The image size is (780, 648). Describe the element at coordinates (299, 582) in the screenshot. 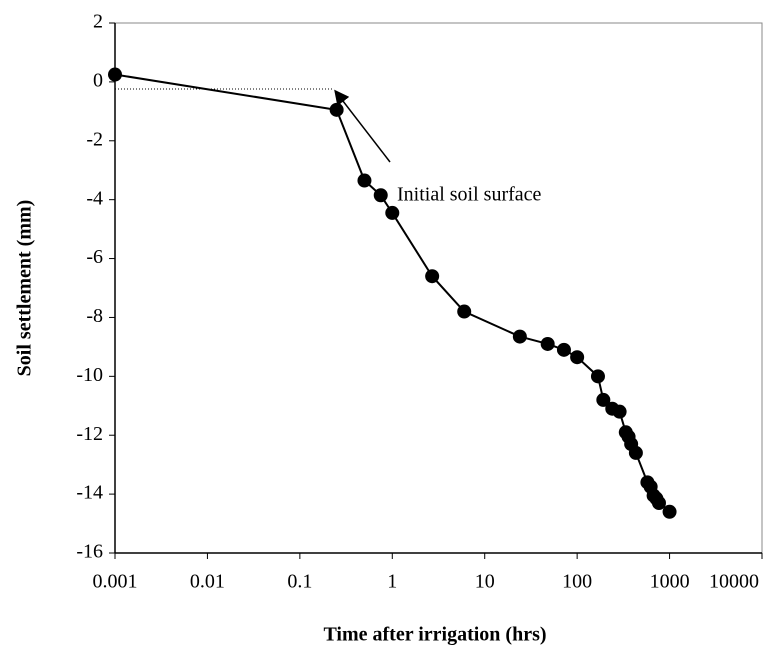

I see `x-tick-label: 0.1` at that location.